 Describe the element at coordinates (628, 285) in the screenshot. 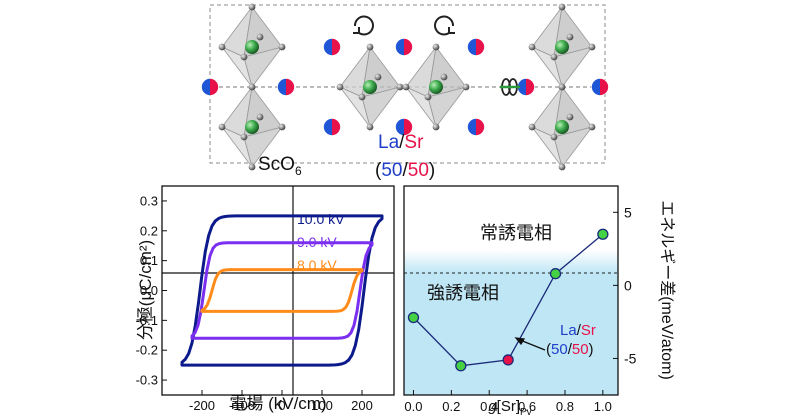

I see `y-tick-label: 0` at that location.